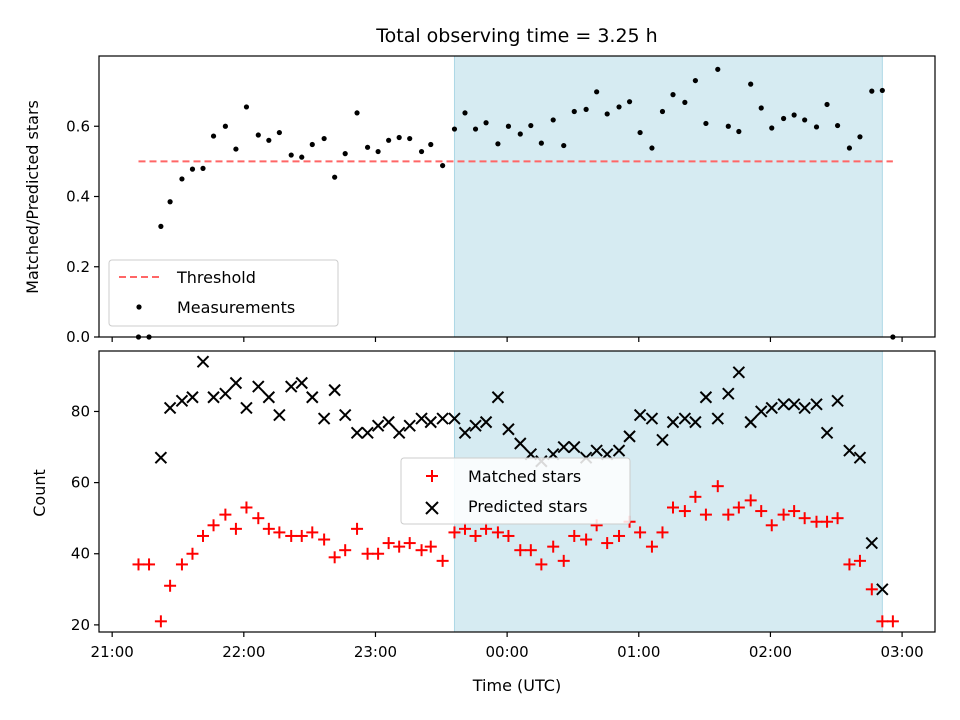 The width and height of the screenshot is (960, 720). Describe the element at coordinates (80, 411) in the screenshot. I see `y-tick-label: 80` at that location.